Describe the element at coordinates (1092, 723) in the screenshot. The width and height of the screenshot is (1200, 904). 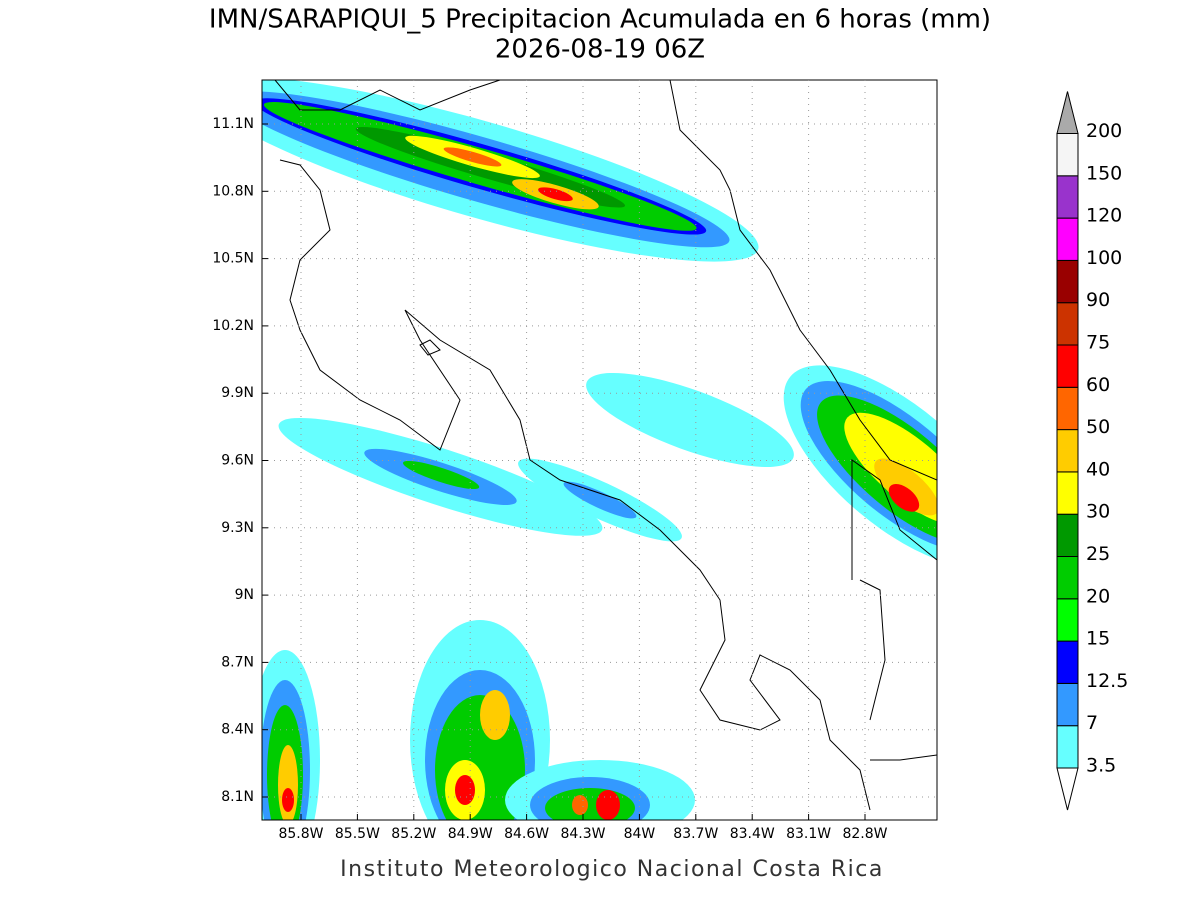
I see `colorbar-label: 7` at that location.